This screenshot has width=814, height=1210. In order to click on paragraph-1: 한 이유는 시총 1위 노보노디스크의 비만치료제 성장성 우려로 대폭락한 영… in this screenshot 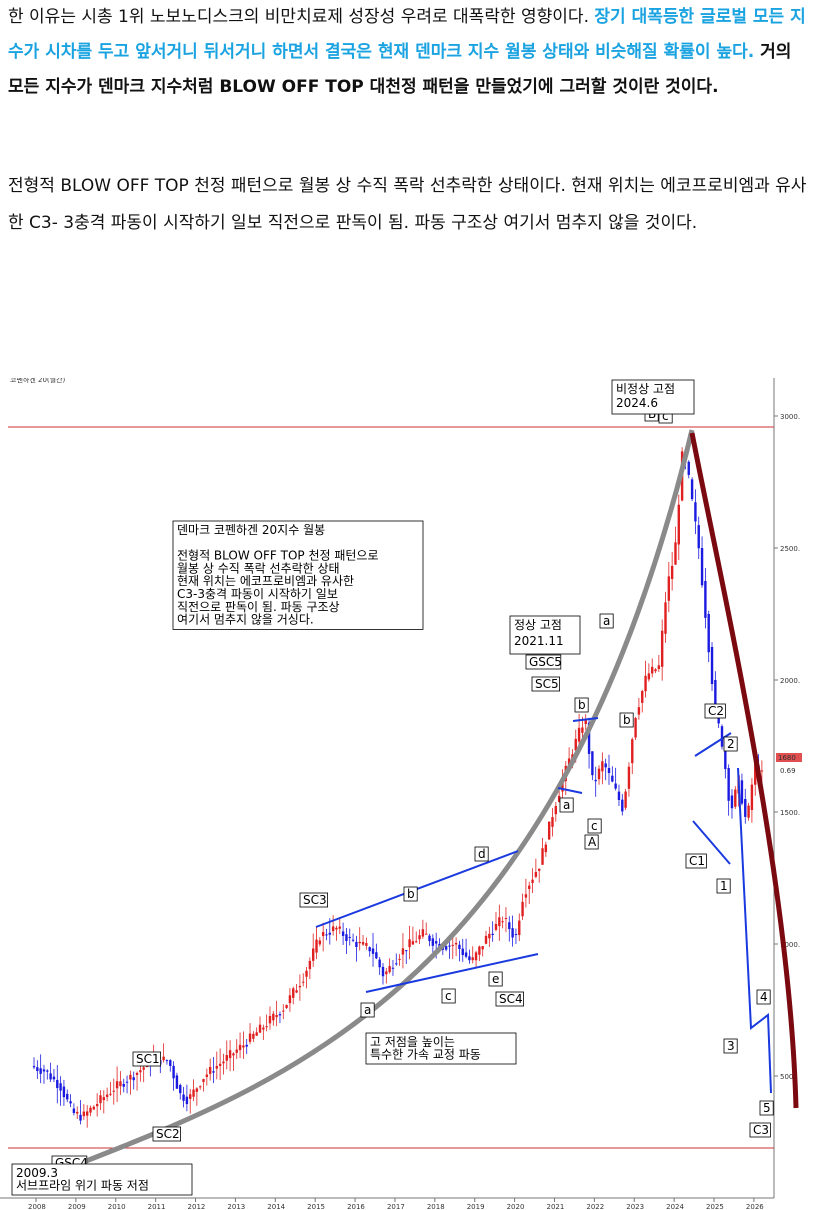, I will do `click(408, 52)`.